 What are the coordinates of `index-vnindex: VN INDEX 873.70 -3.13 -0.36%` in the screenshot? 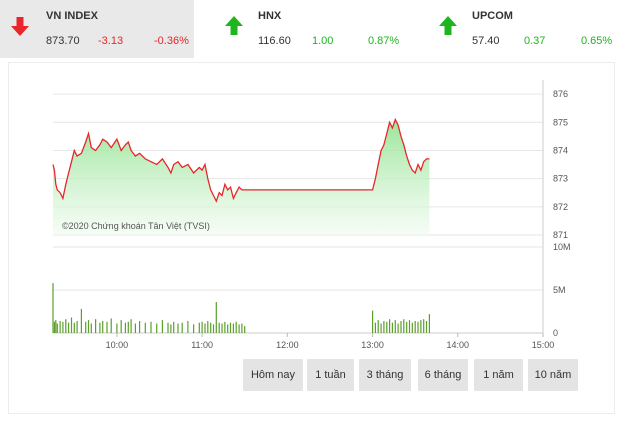 It's located at (97, 29).